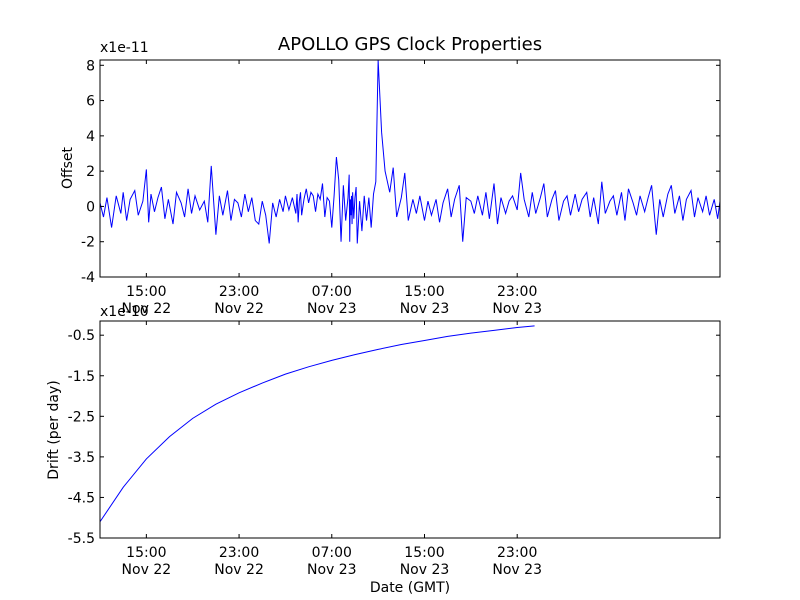 This screenshot has width=800, height=600. I want to click on offset-y-axis-label: Offset, so click(68, 167).